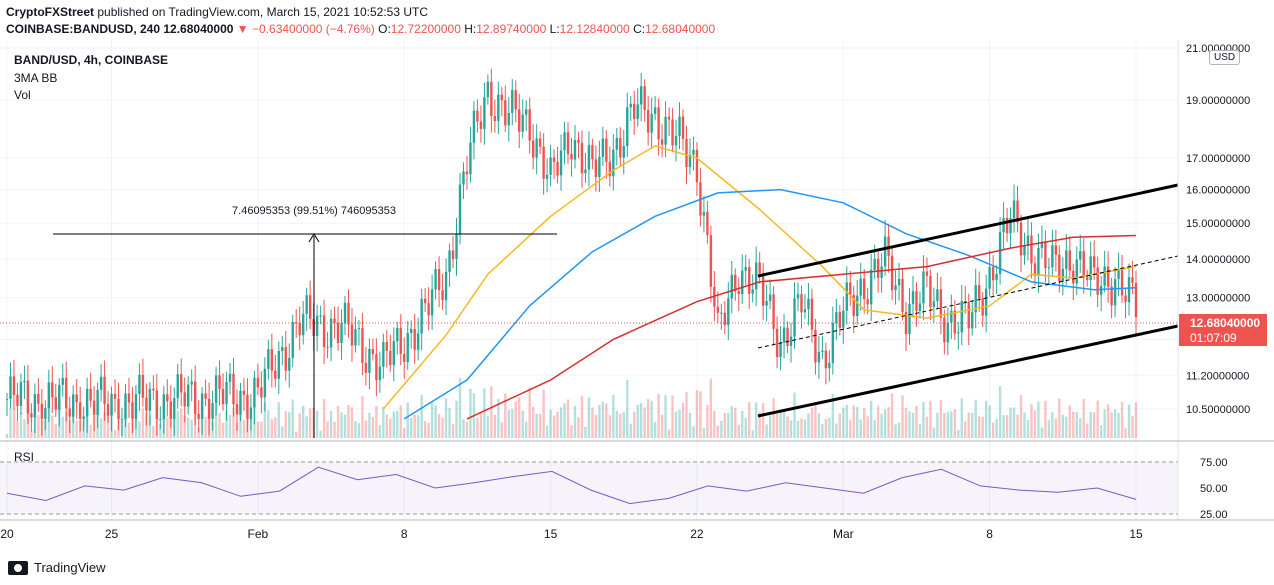  Describe the element at coordinates (968, 230) in the screenshot. I see `channel-upper-line` at that location.